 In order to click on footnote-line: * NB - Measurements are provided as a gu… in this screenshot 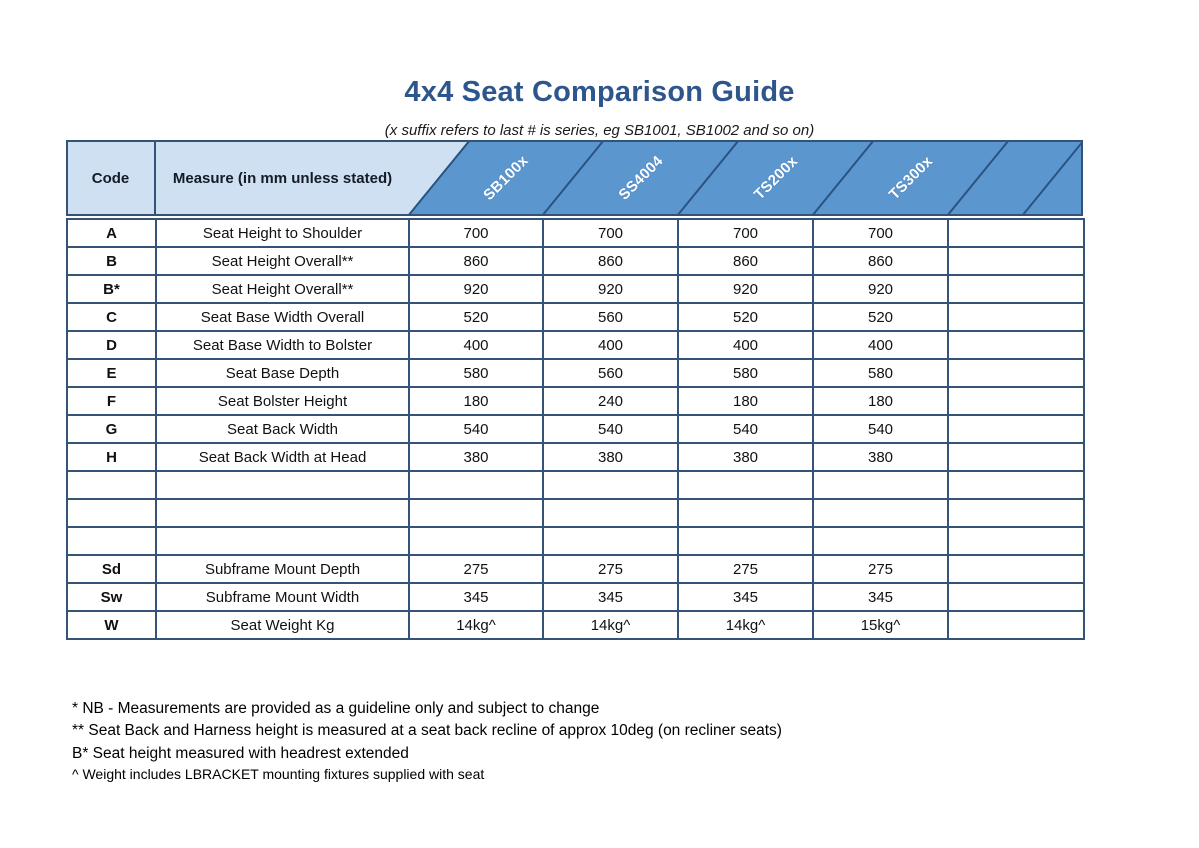, I will do `click(336, 708)`.